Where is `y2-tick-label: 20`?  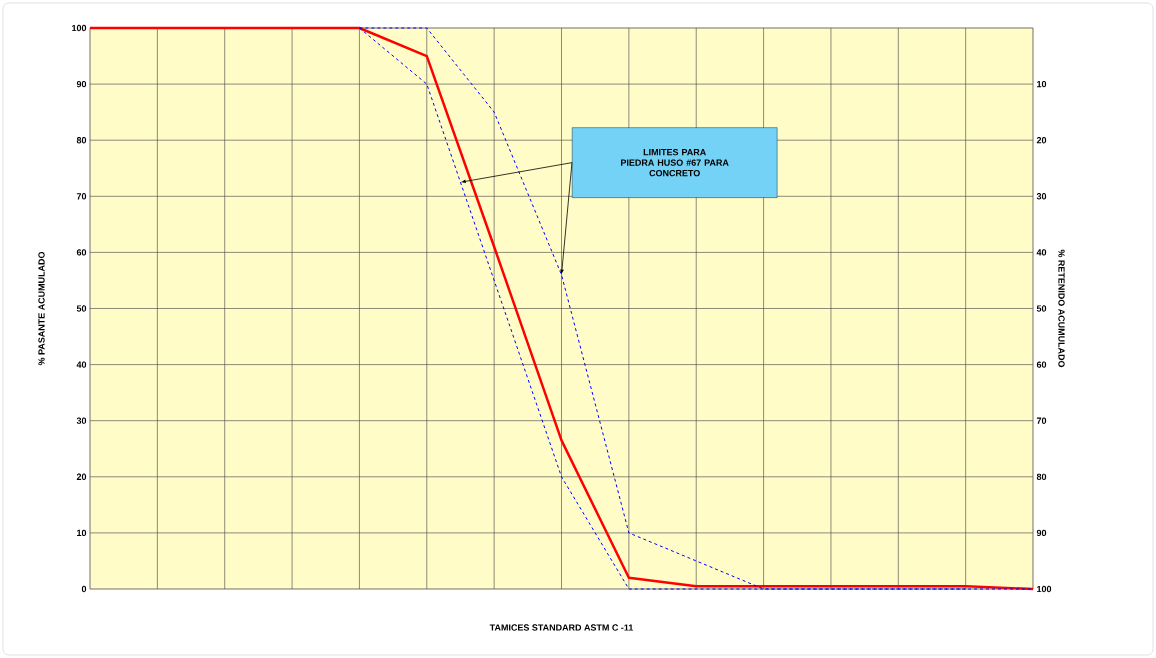
y2-tick-label: 20 is located at coordinates (1041, 140).